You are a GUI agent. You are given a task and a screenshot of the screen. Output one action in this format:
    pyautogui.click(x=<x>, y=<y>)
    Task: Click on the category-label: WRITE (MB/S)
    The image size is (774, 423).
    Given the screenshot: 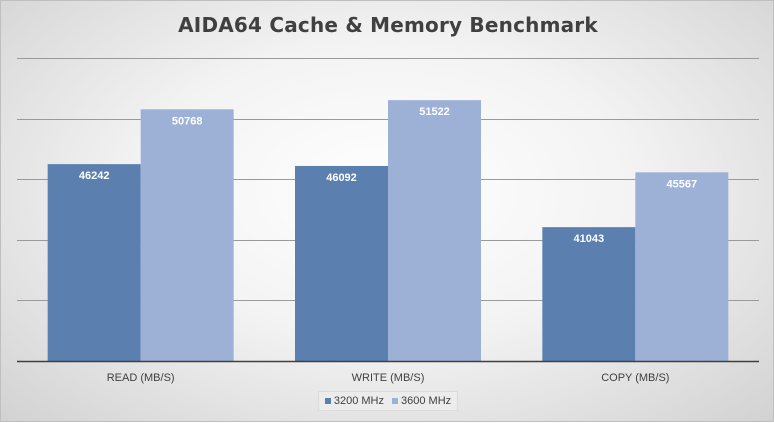 What is the action you would take?
    pyautogui.click(x=388, y=378)
    